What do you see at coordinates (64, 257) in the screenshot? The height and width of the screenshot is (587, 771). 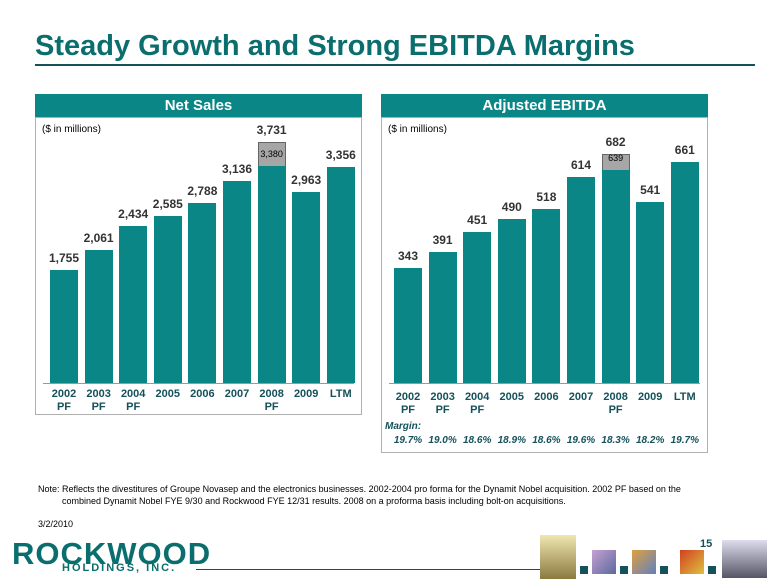 I see `value-label: 1,755` at bounding box center [64, 257].